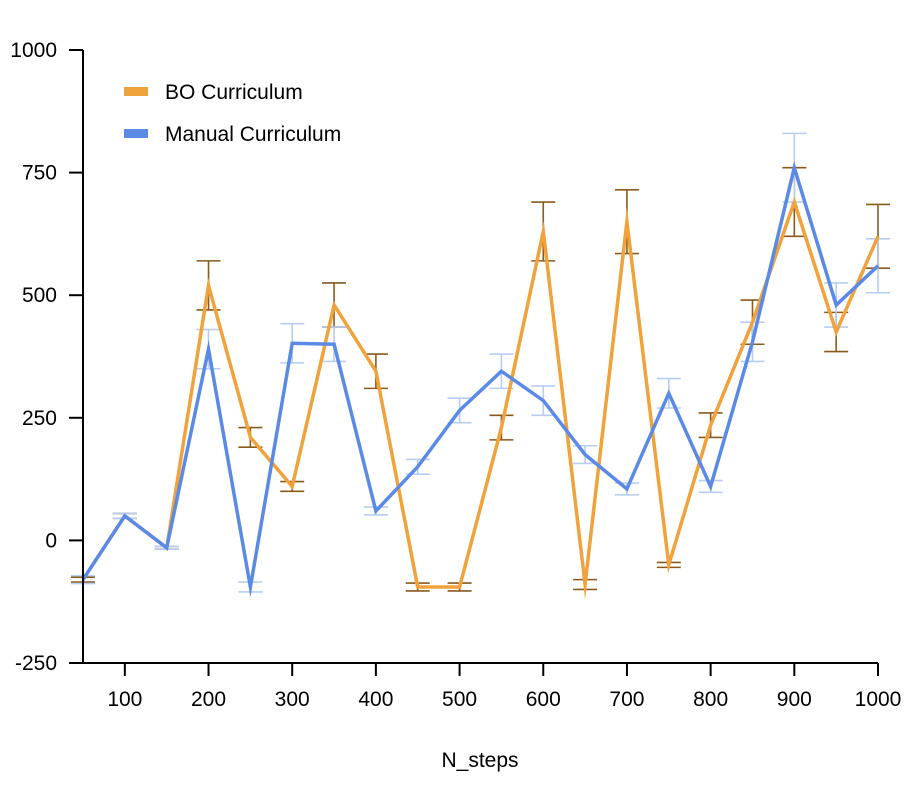 The width and height of the screenshot is (920, 800). I want to click on x-tick-label: 500, so click(459, 699).